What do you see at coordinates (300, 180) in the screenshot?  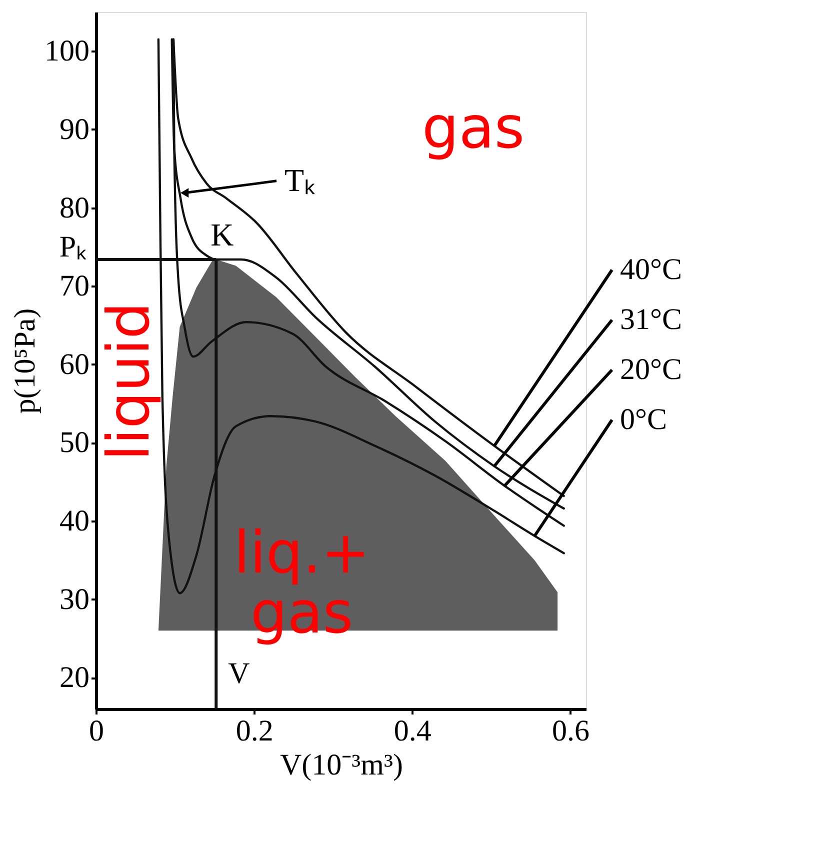 I see `annotation: Tₖ` at bounding box center [300, 180].